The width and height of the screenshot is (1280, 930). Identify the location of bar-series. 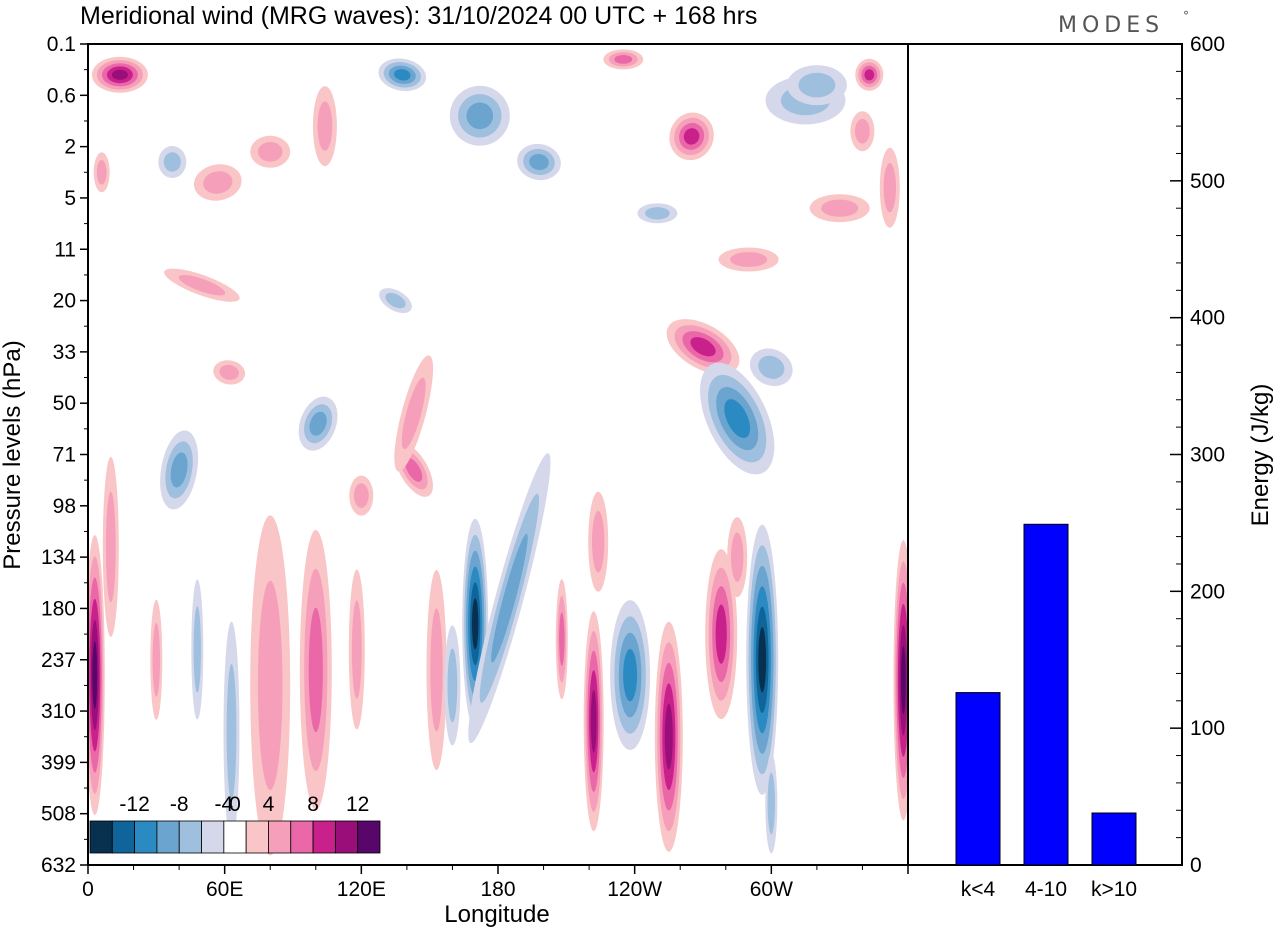
(1046, 694).